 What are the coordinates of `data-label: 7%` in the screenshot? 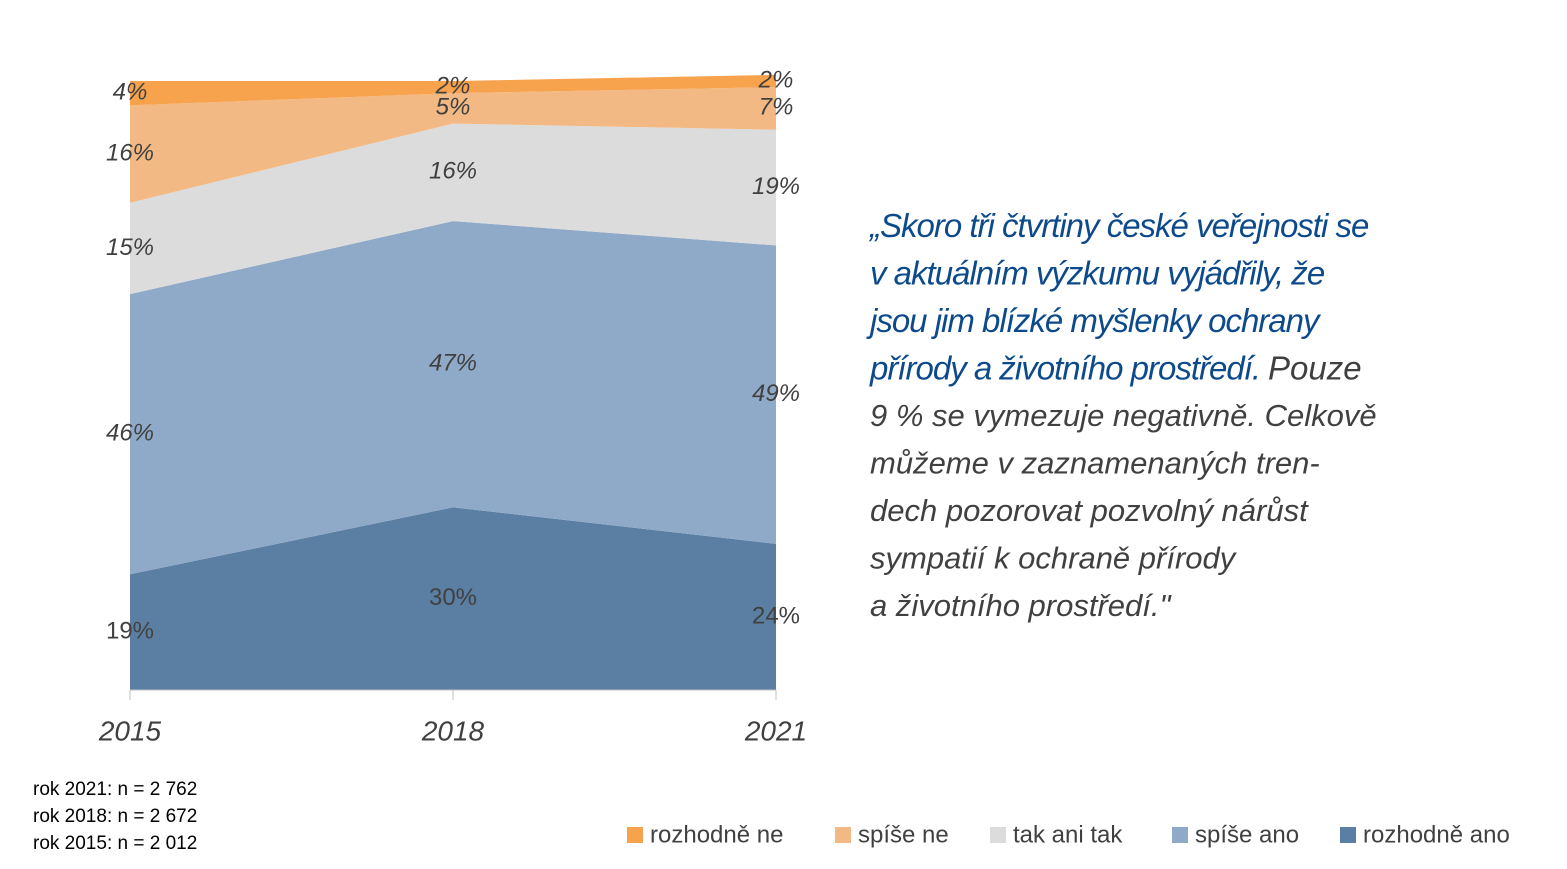 It's located at (776, 107).